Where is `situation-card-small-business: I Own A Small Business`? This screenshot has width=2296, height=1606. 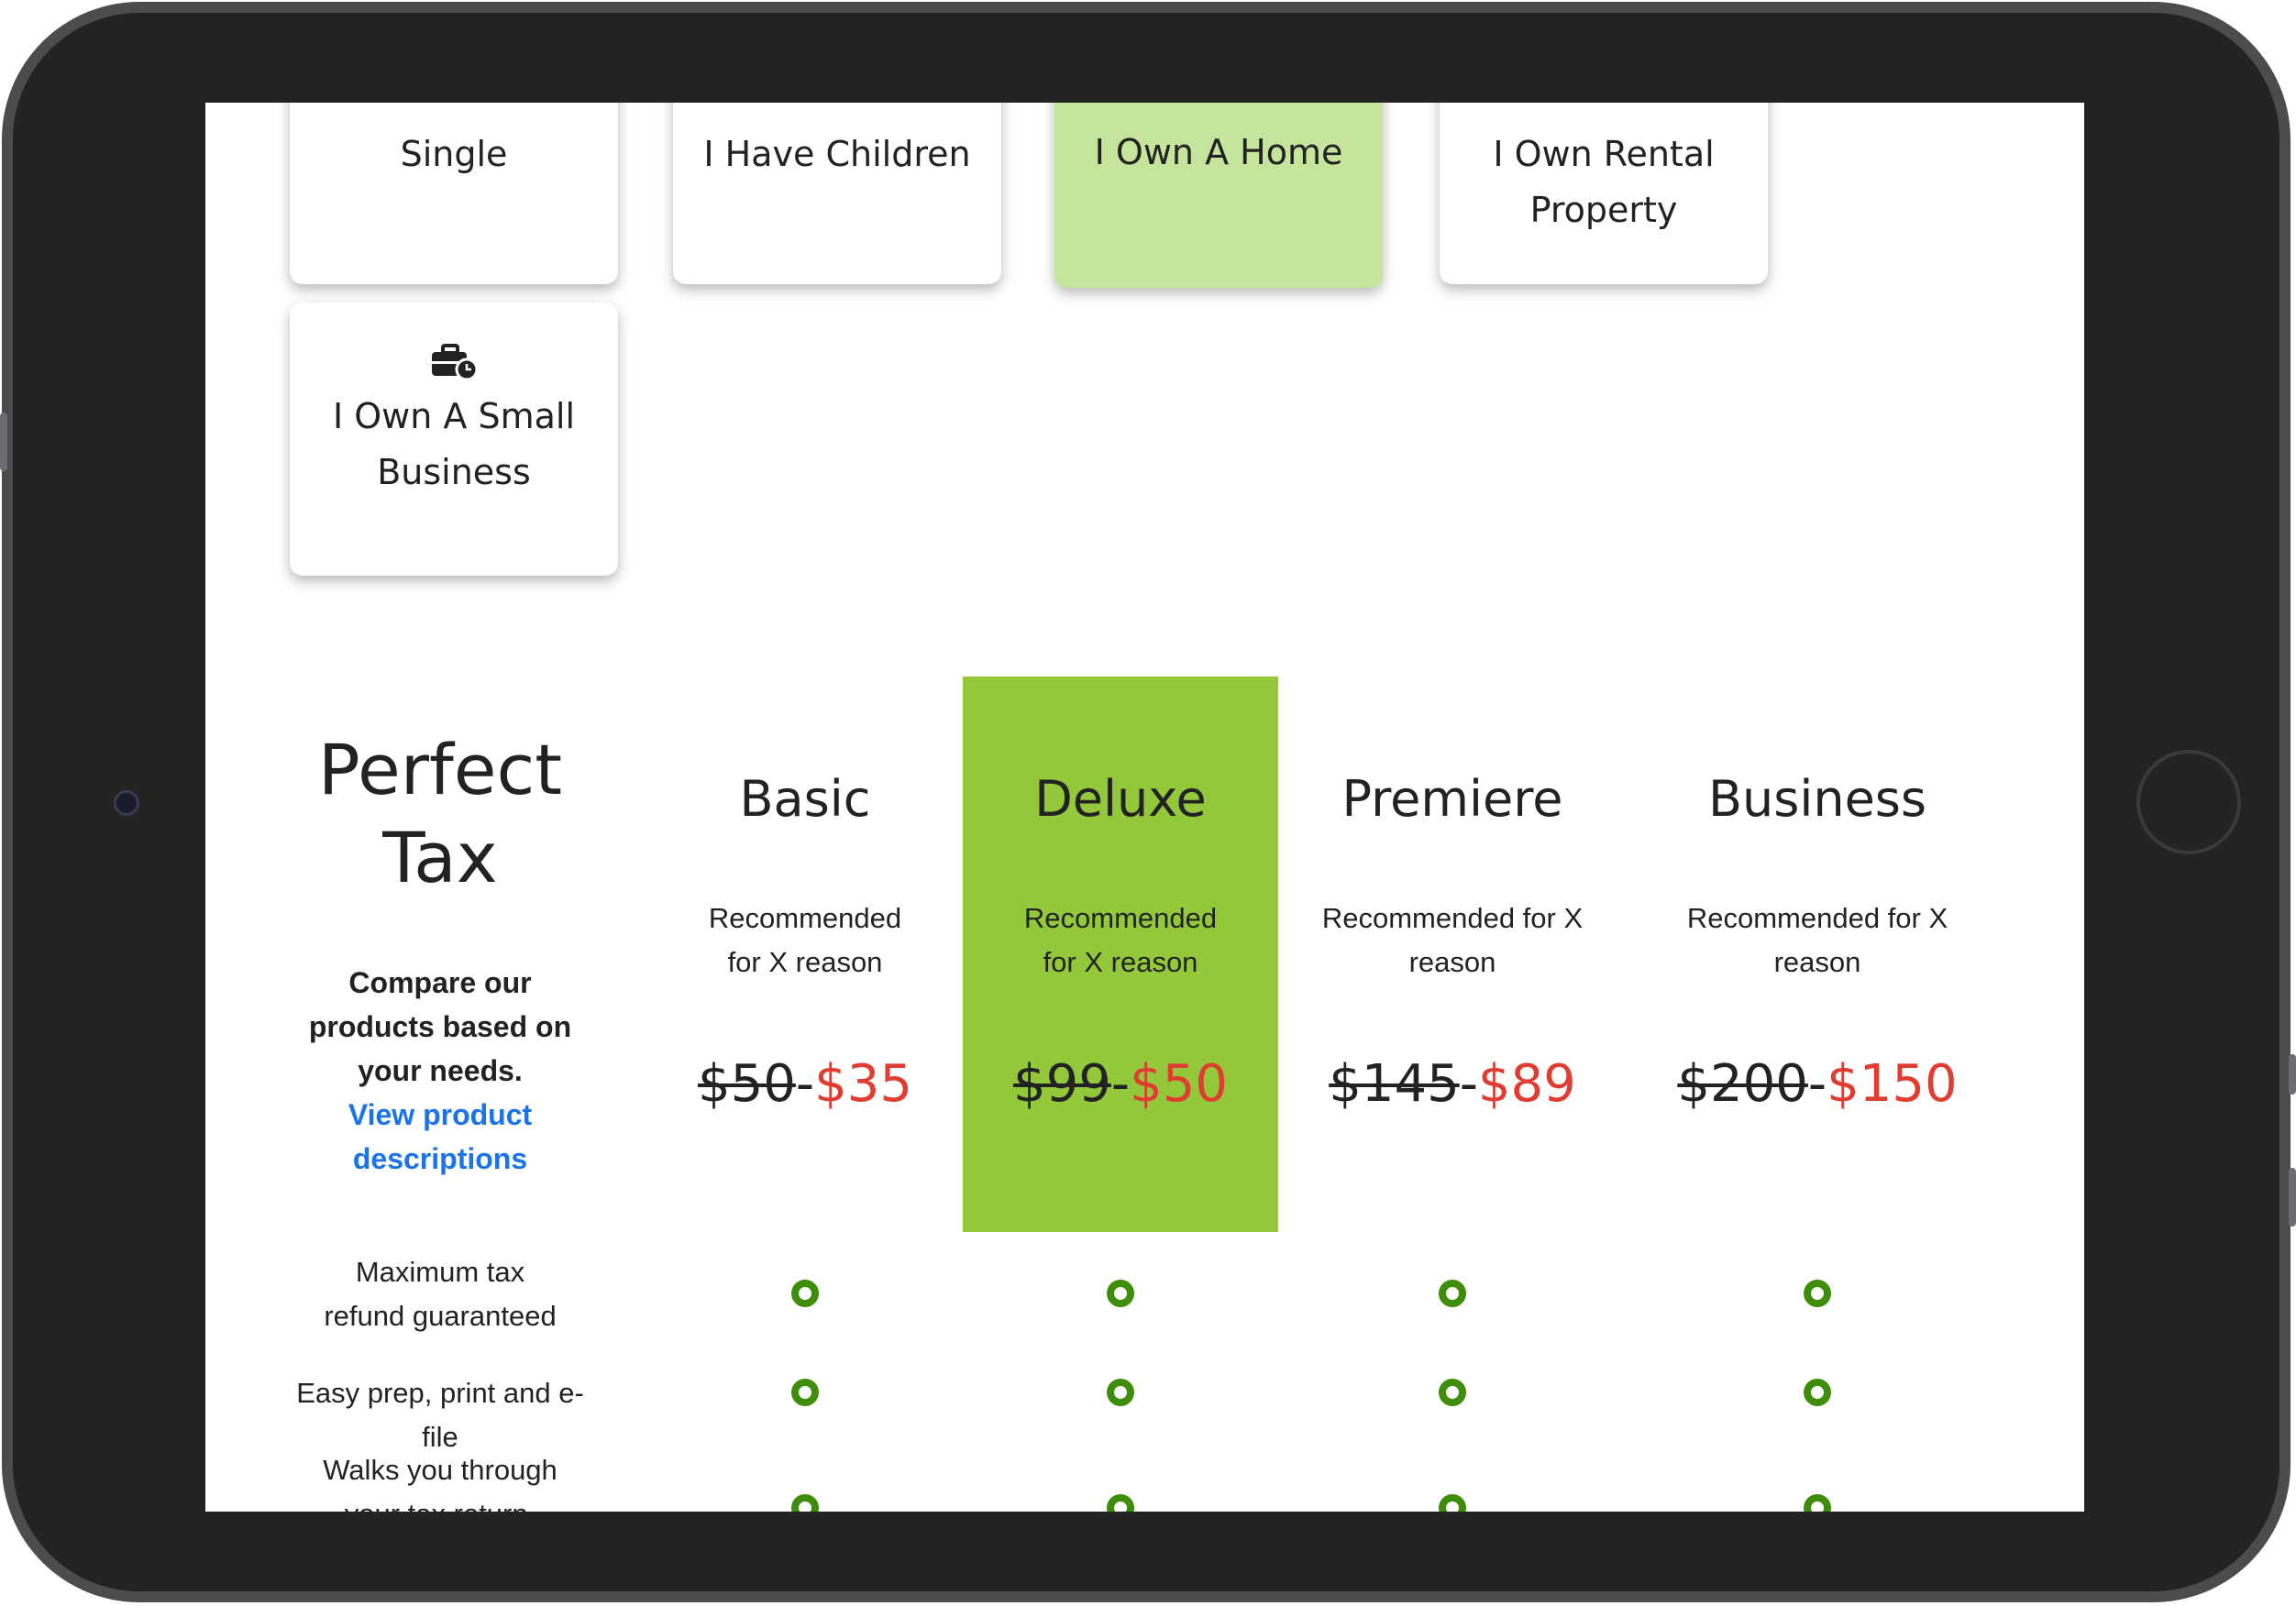 situation-card-small-business: I Own A Small Business is located at coordinates (454, 439).